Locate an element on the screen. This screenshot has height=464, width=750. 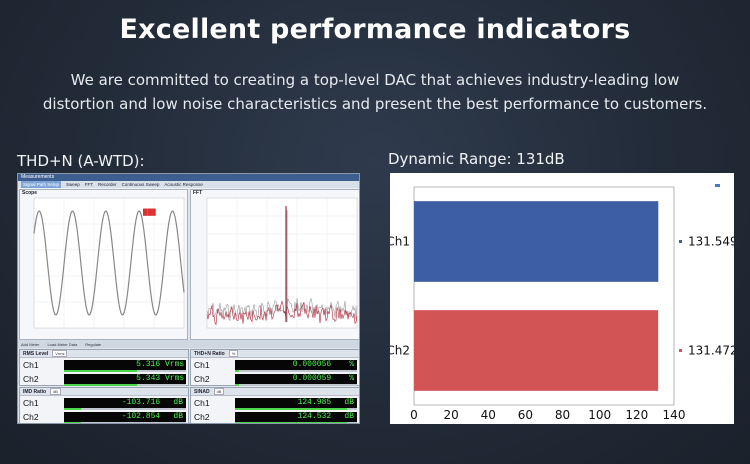
x-tick-label: 0 is located at coordinates (414, 415).